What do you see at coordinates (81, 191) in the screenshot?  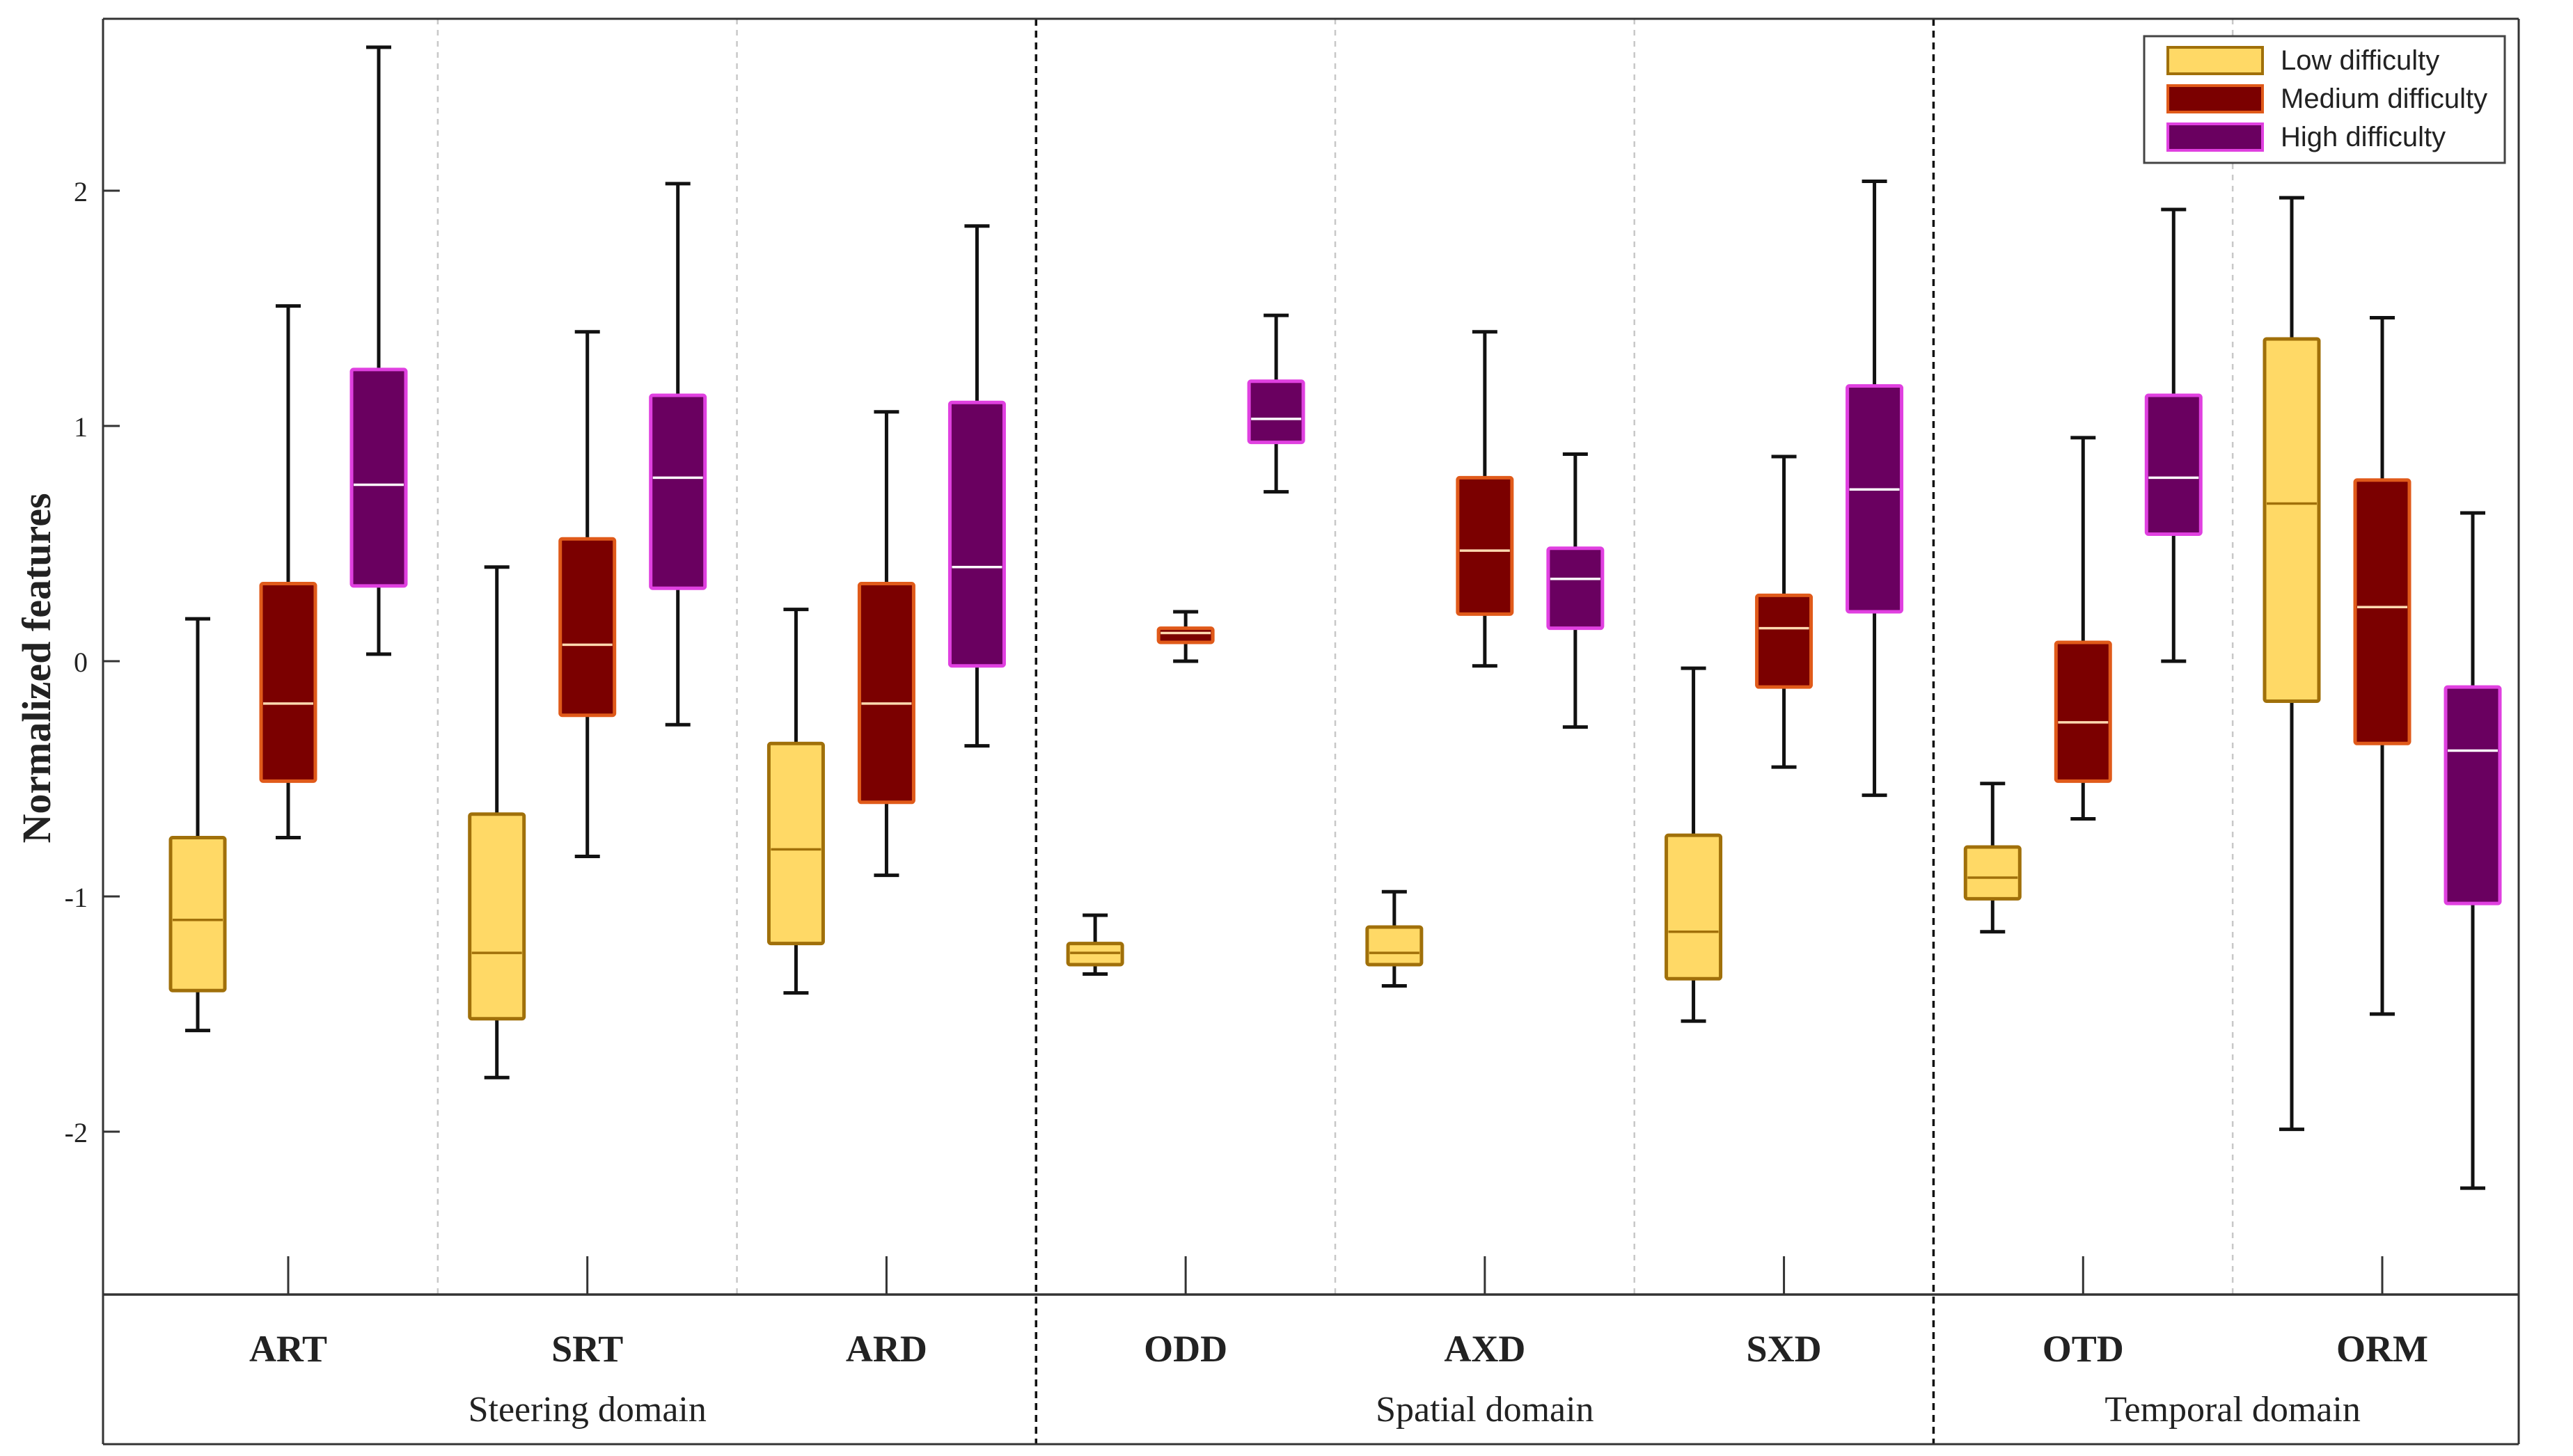 I see `y-tick-label: 2` at bounding box center [81, 191].